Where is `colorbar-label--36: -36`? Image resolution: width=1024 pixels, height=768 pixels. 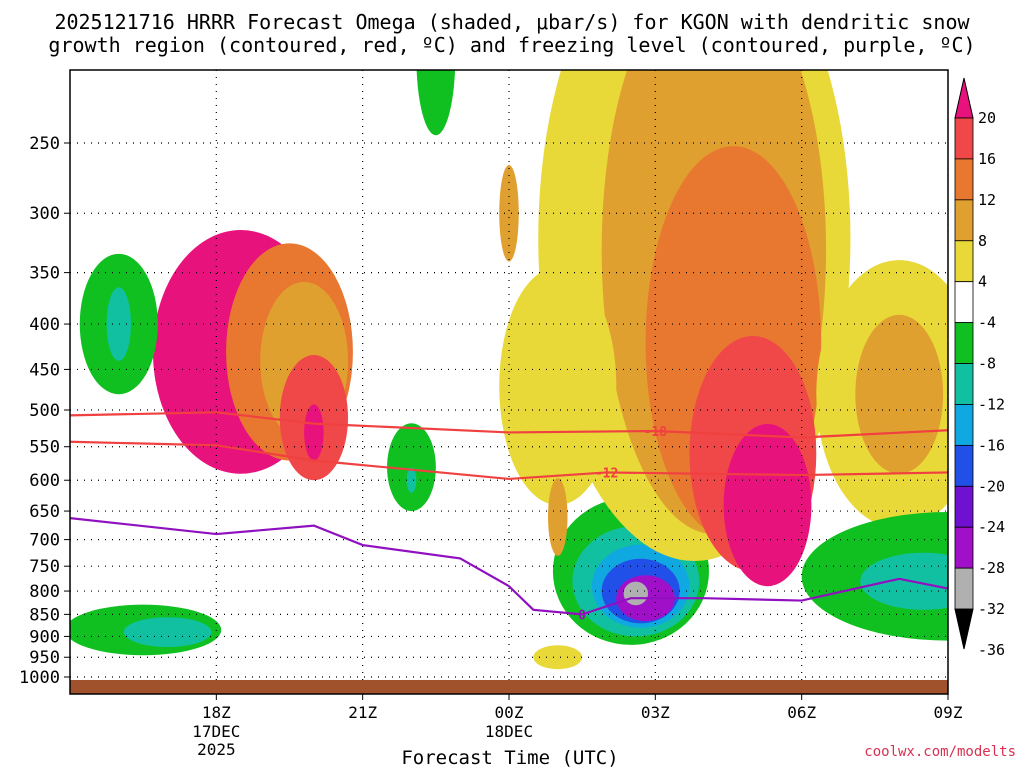 colorbar-label--36: -36 is located at coordinates (991, 650).